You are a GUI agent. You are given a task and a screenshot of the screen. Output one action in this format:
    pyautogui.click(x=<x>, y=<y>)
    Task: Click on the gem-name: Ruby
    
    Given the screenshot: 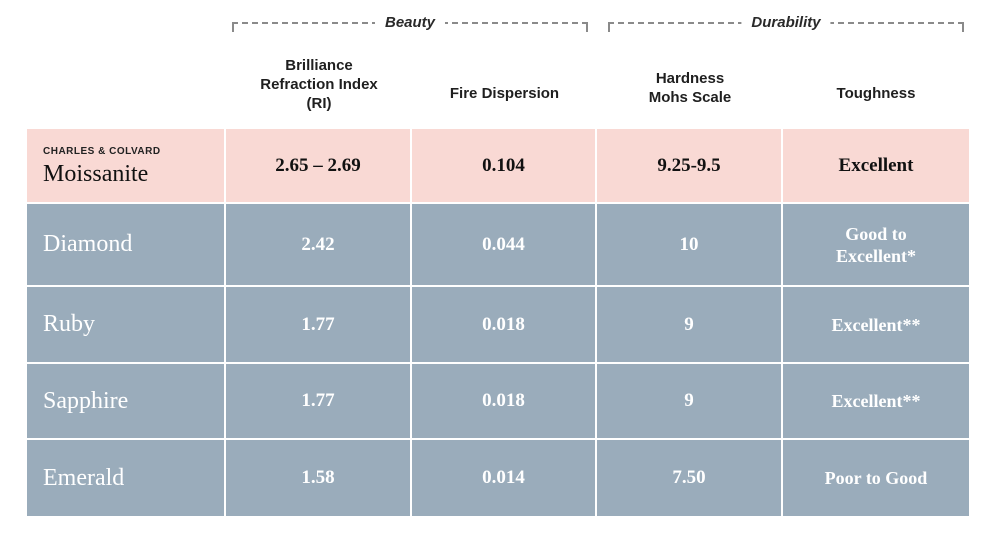 What is the action you would take?
    pyautogui.click(x=126, y=324)
    